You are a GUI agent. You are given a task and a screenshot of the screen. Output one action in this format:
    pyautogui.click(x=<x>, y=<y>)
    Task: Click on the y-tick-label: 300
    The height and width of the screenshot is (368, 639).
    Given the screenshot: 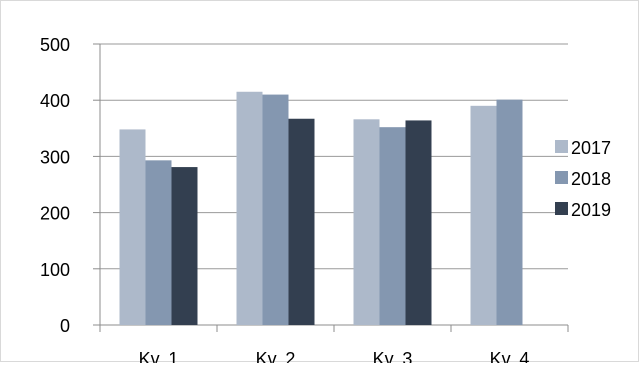 What is the action you would take?
    pyautogui.click(x=55, y=157)
    